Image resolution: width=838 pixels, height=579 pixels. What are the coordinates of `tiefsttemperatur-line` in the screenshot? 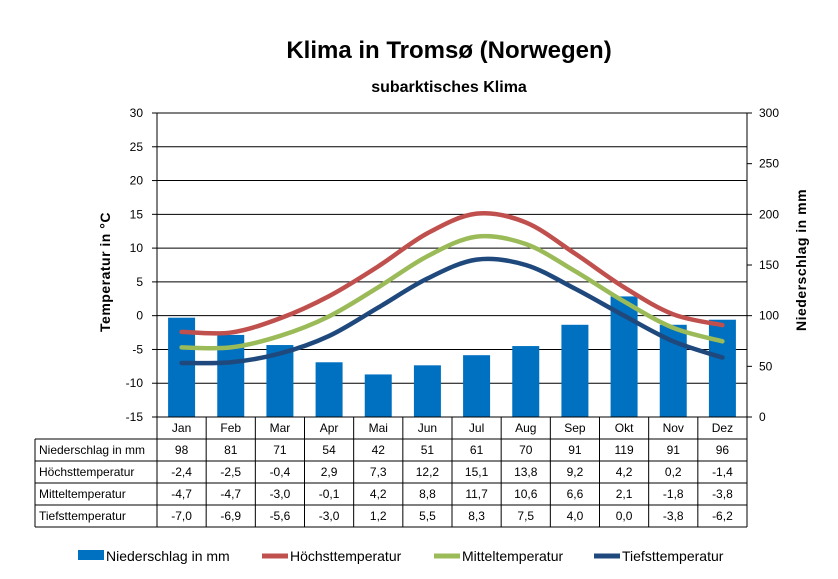 It's located at (452, 311).